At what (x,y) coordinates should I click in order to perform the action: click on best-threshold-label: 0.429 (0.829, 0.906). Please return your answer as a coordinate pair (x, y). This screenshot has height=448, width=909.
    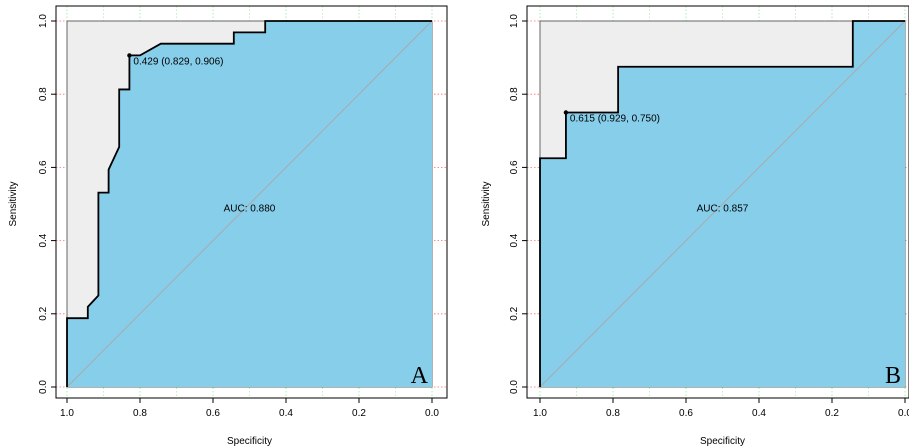
    Looking at the image, I should click on (178, 61).